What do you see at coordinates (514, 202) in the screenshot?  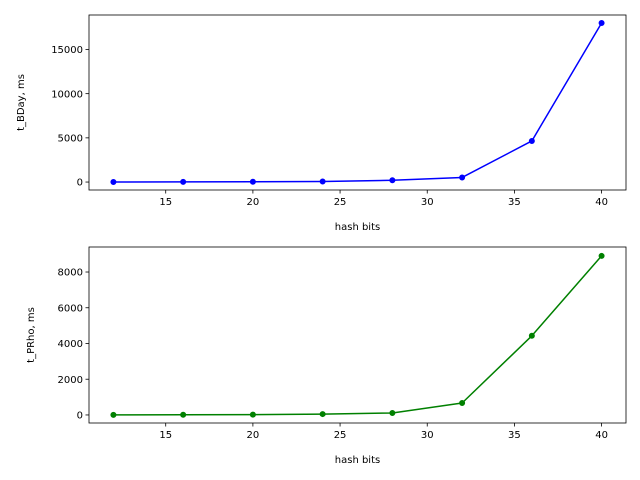 I see `bday-x-tick-label: 35` at bounding box center [514, 202].